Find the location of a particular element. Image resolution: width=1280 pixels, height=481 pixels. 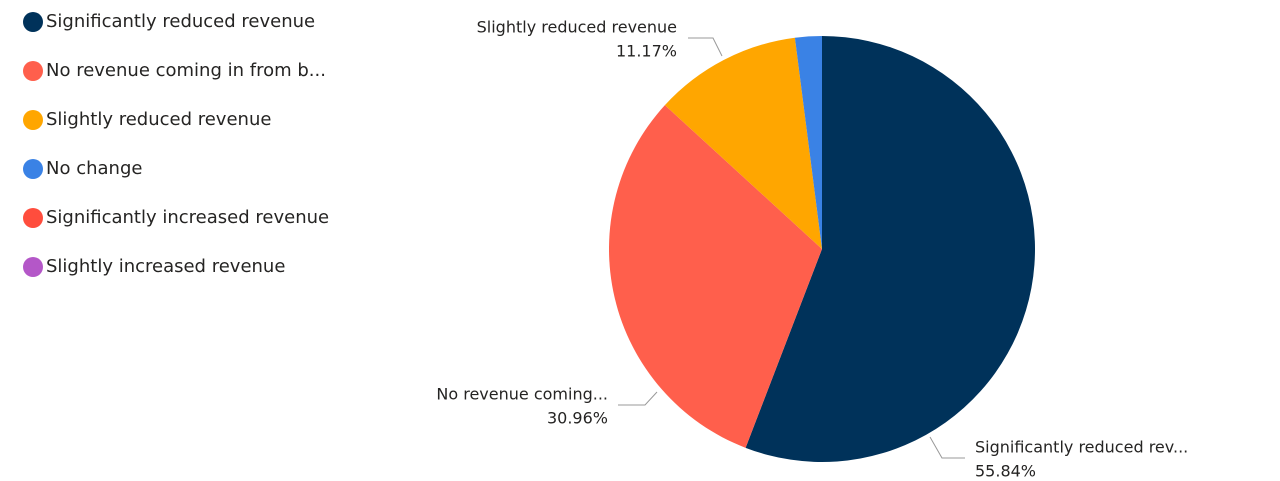

legend-label: Slightly increased revenue is located at coordinates (165, 266).